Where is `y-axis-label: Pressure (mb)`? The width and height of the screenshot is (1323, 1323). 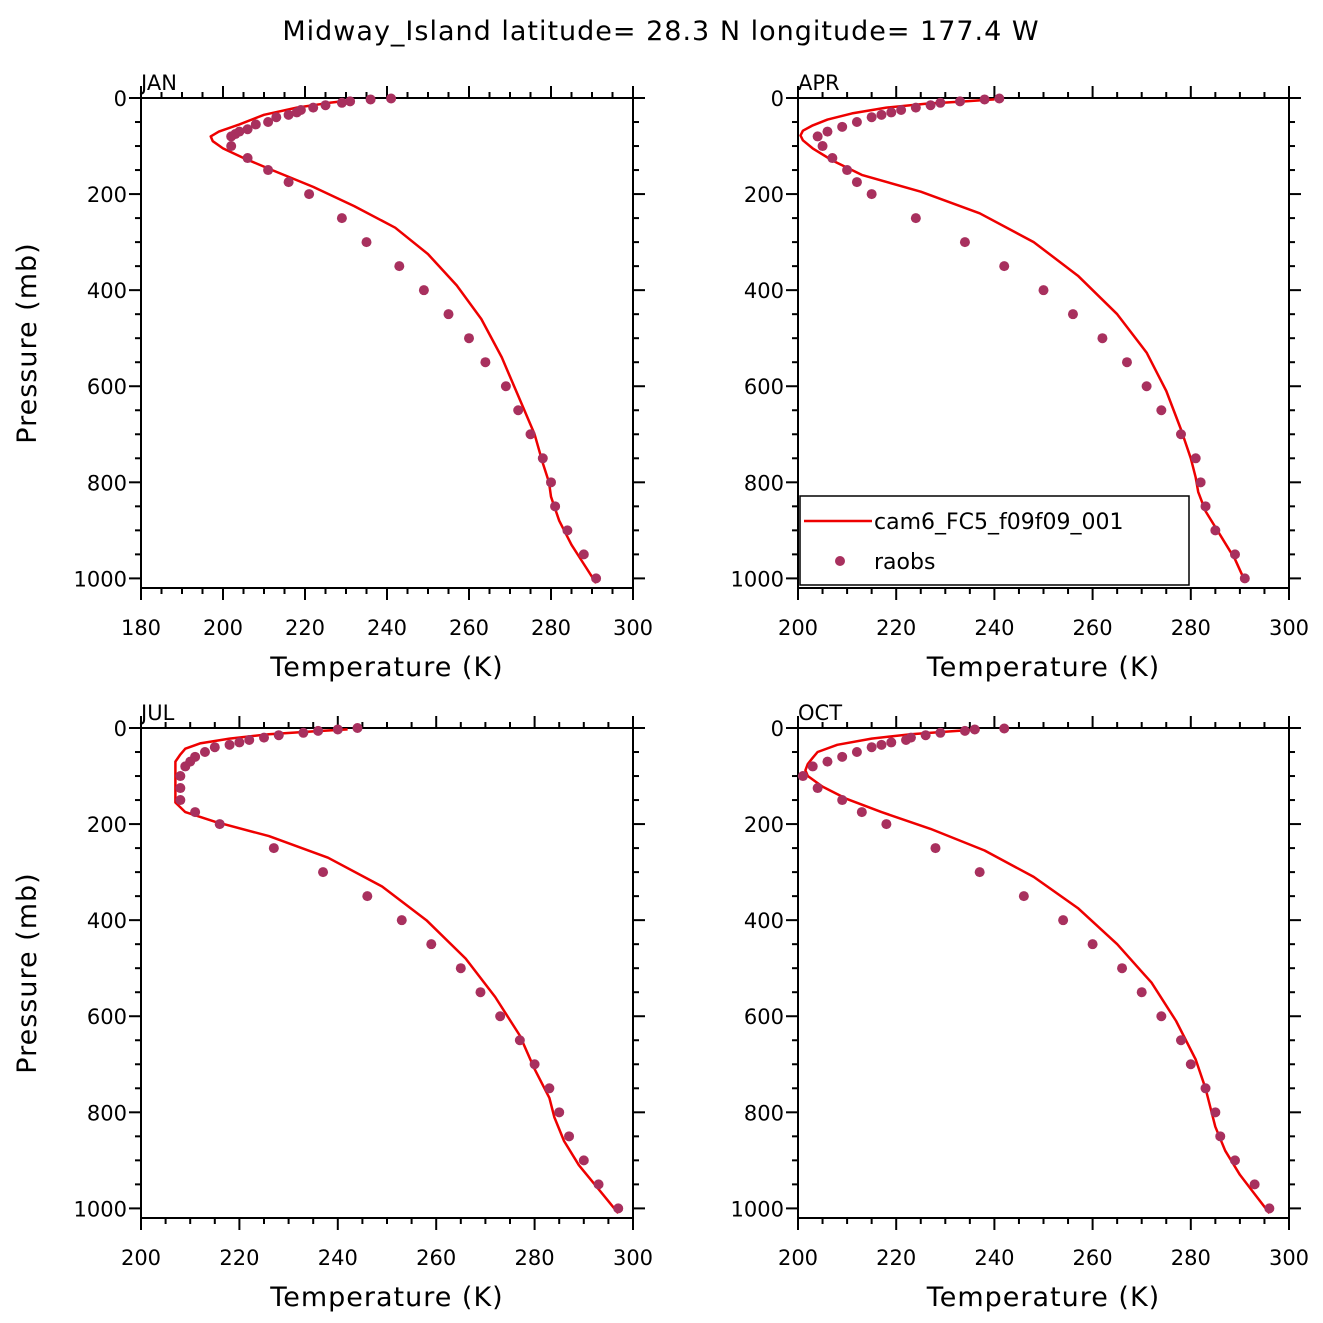
y-axis-label: Pressure (mb) is located at coordinates (27, 972).